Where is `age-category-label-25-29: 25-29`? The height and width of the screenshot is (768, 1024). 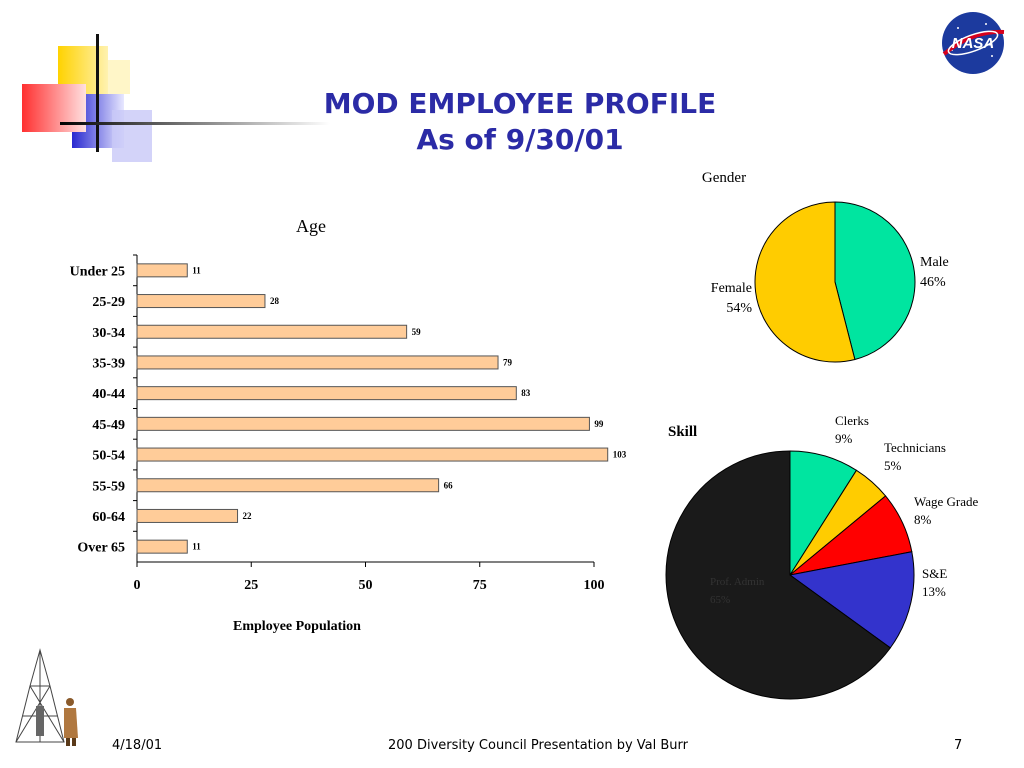
age-category-label-25-29: 25-29 is located at coordinates (108, 302).